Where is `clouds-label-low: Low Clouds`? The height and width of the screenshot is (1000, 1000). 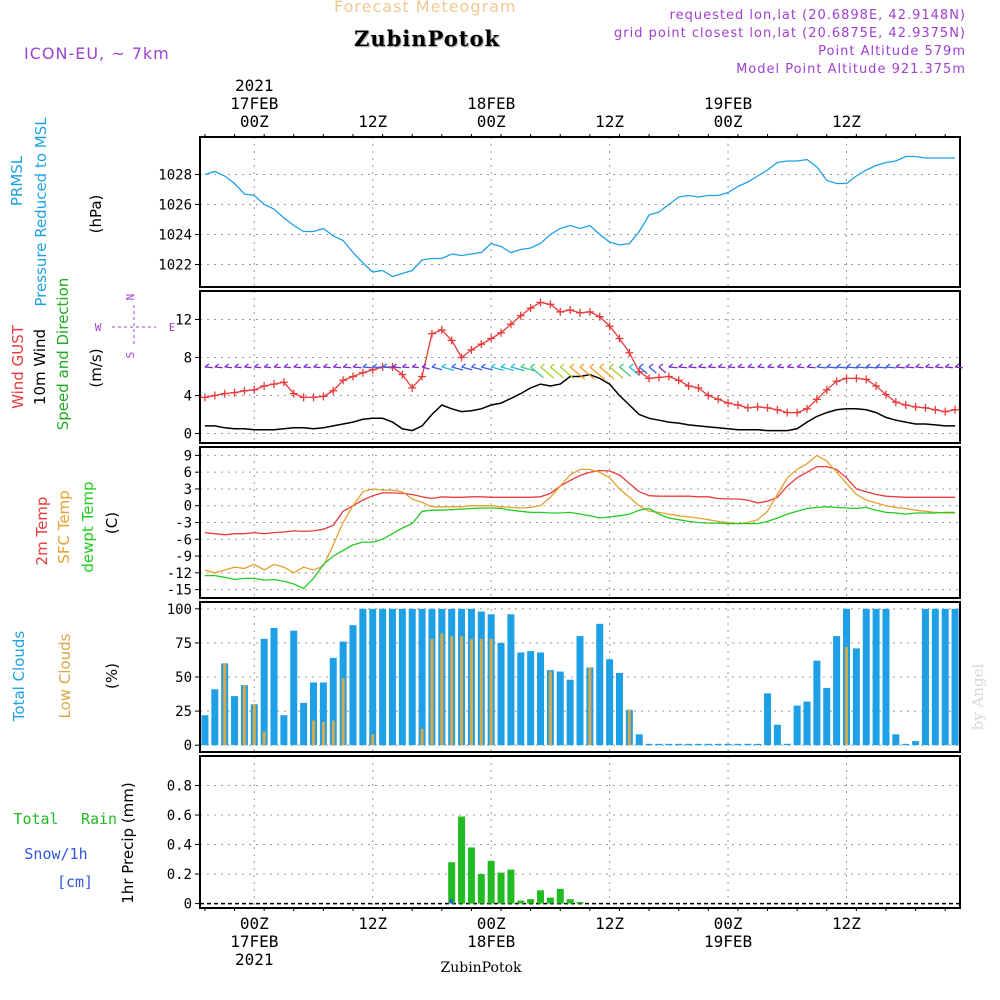 clouds-label-low: Low Clouds is located at coordinates (65, 675).